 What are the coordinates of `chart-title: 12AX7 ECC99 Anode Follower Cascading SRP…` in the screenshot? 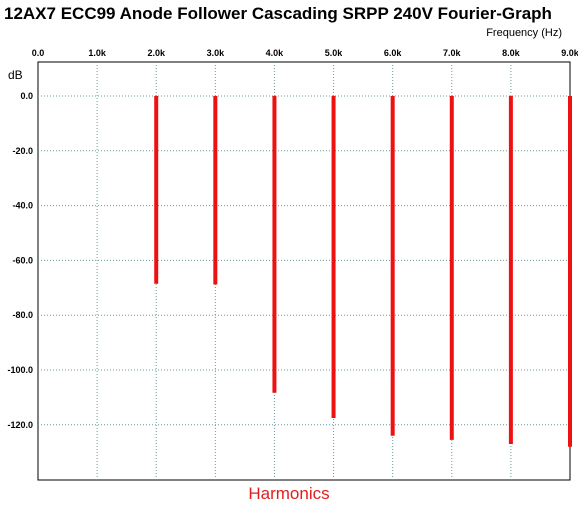 It's located at (278, 13).